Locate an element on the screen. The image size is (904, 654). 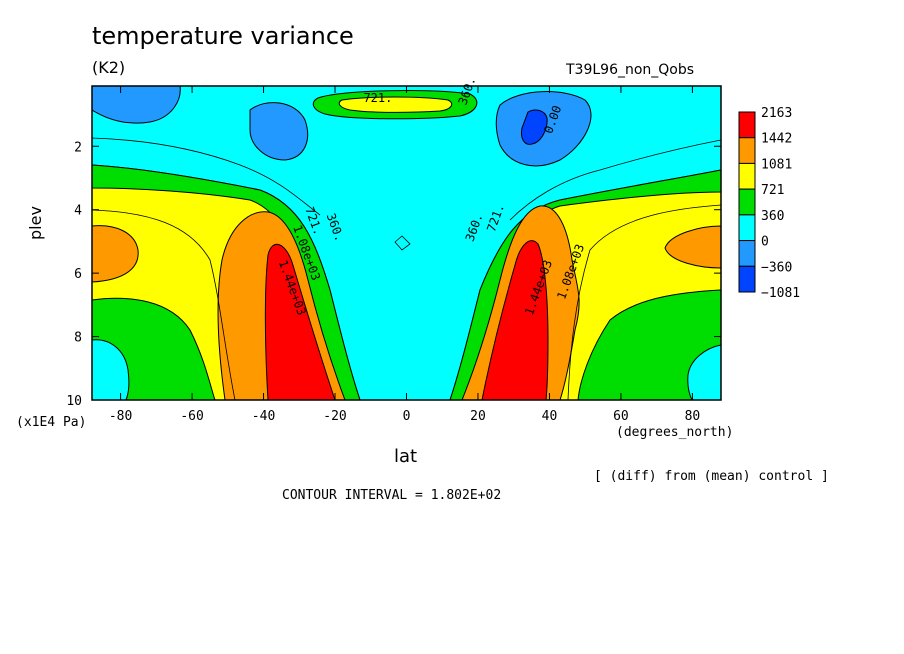
x-tick-label: -20 is located at coordinates (334, 416).